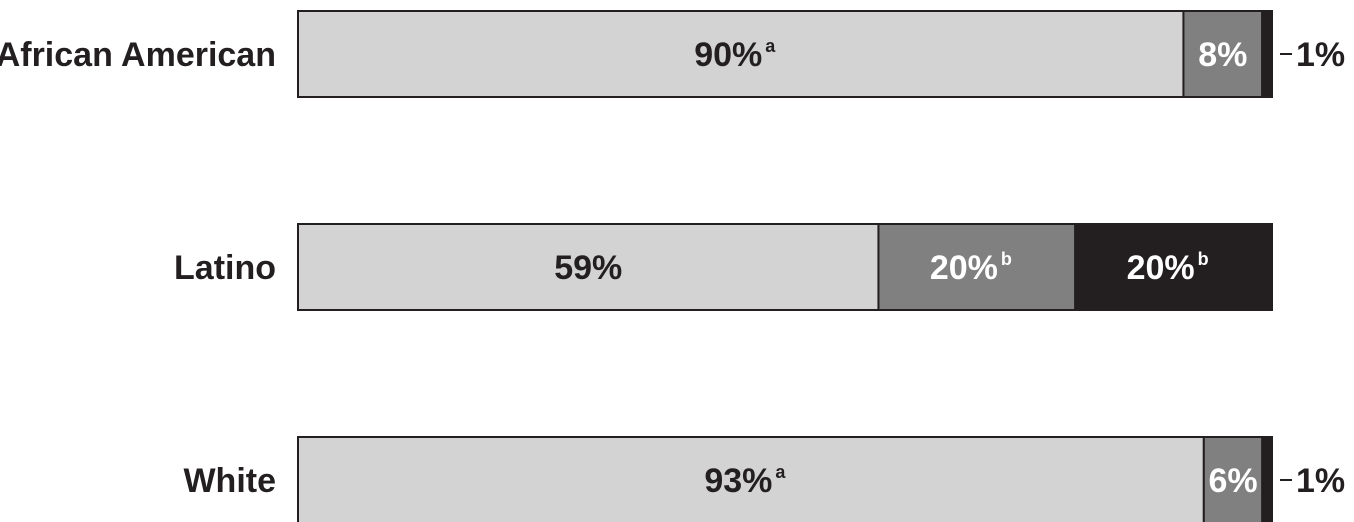 This screenshot has height=522, width=1354. I want to click on bar-row: White 93% a 6% 1%, so click(764, 479).